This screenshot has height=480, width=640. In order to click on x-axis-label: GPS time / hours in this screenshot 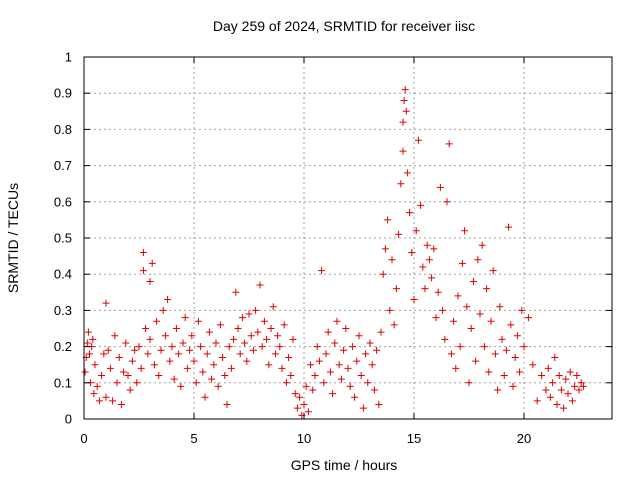, I will do `click(344, 465)`.